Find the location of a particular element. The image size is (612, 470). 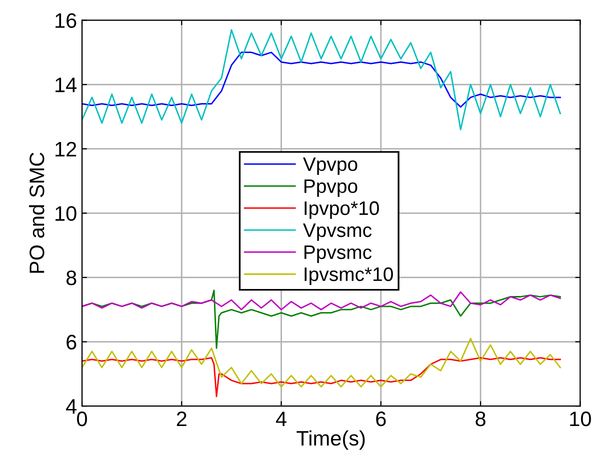

y-tick-label: 10 is located at coordinates (66, 213).